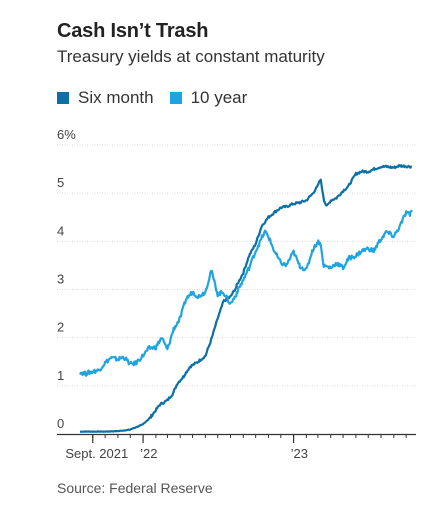 This screenshot has width=446, height=520. Describe the element at coordinates (160, 98) in the screenshot. I see `legend: Six month 10 year` at that location.